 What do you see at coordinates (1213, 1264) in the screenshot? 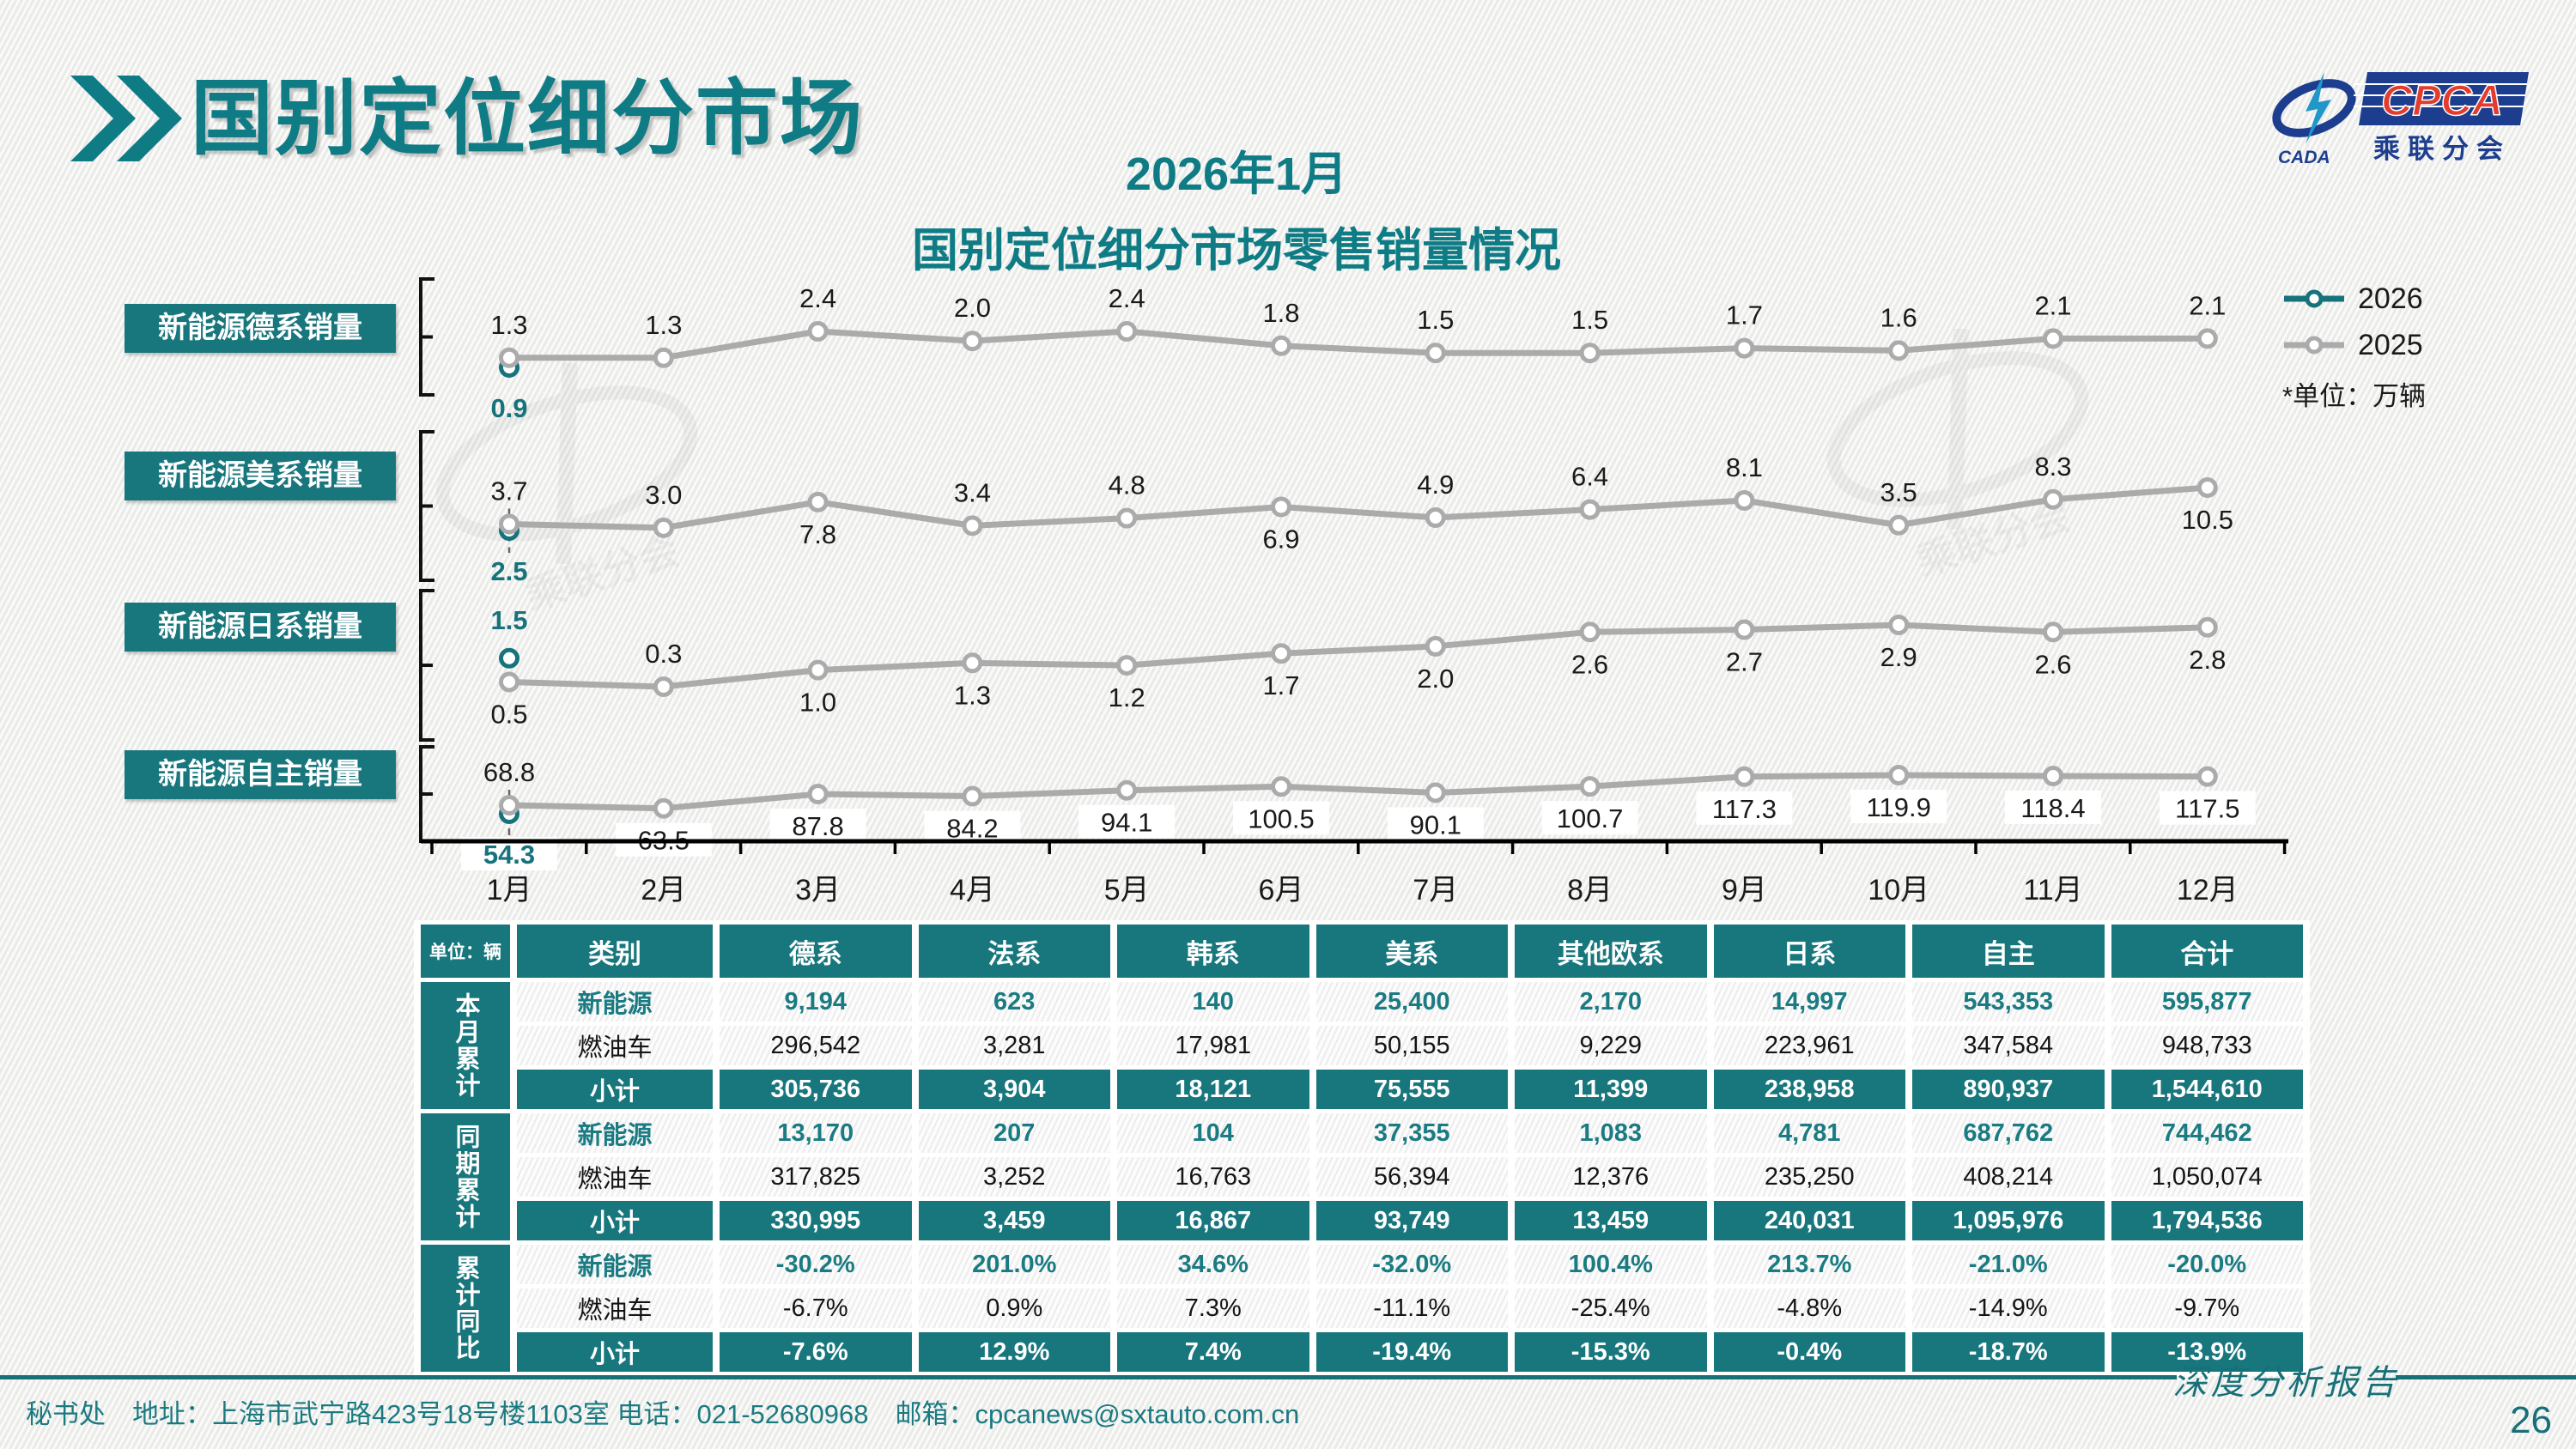
I see `table-cell: 34.6%` at bounding box center [1213, 1264].